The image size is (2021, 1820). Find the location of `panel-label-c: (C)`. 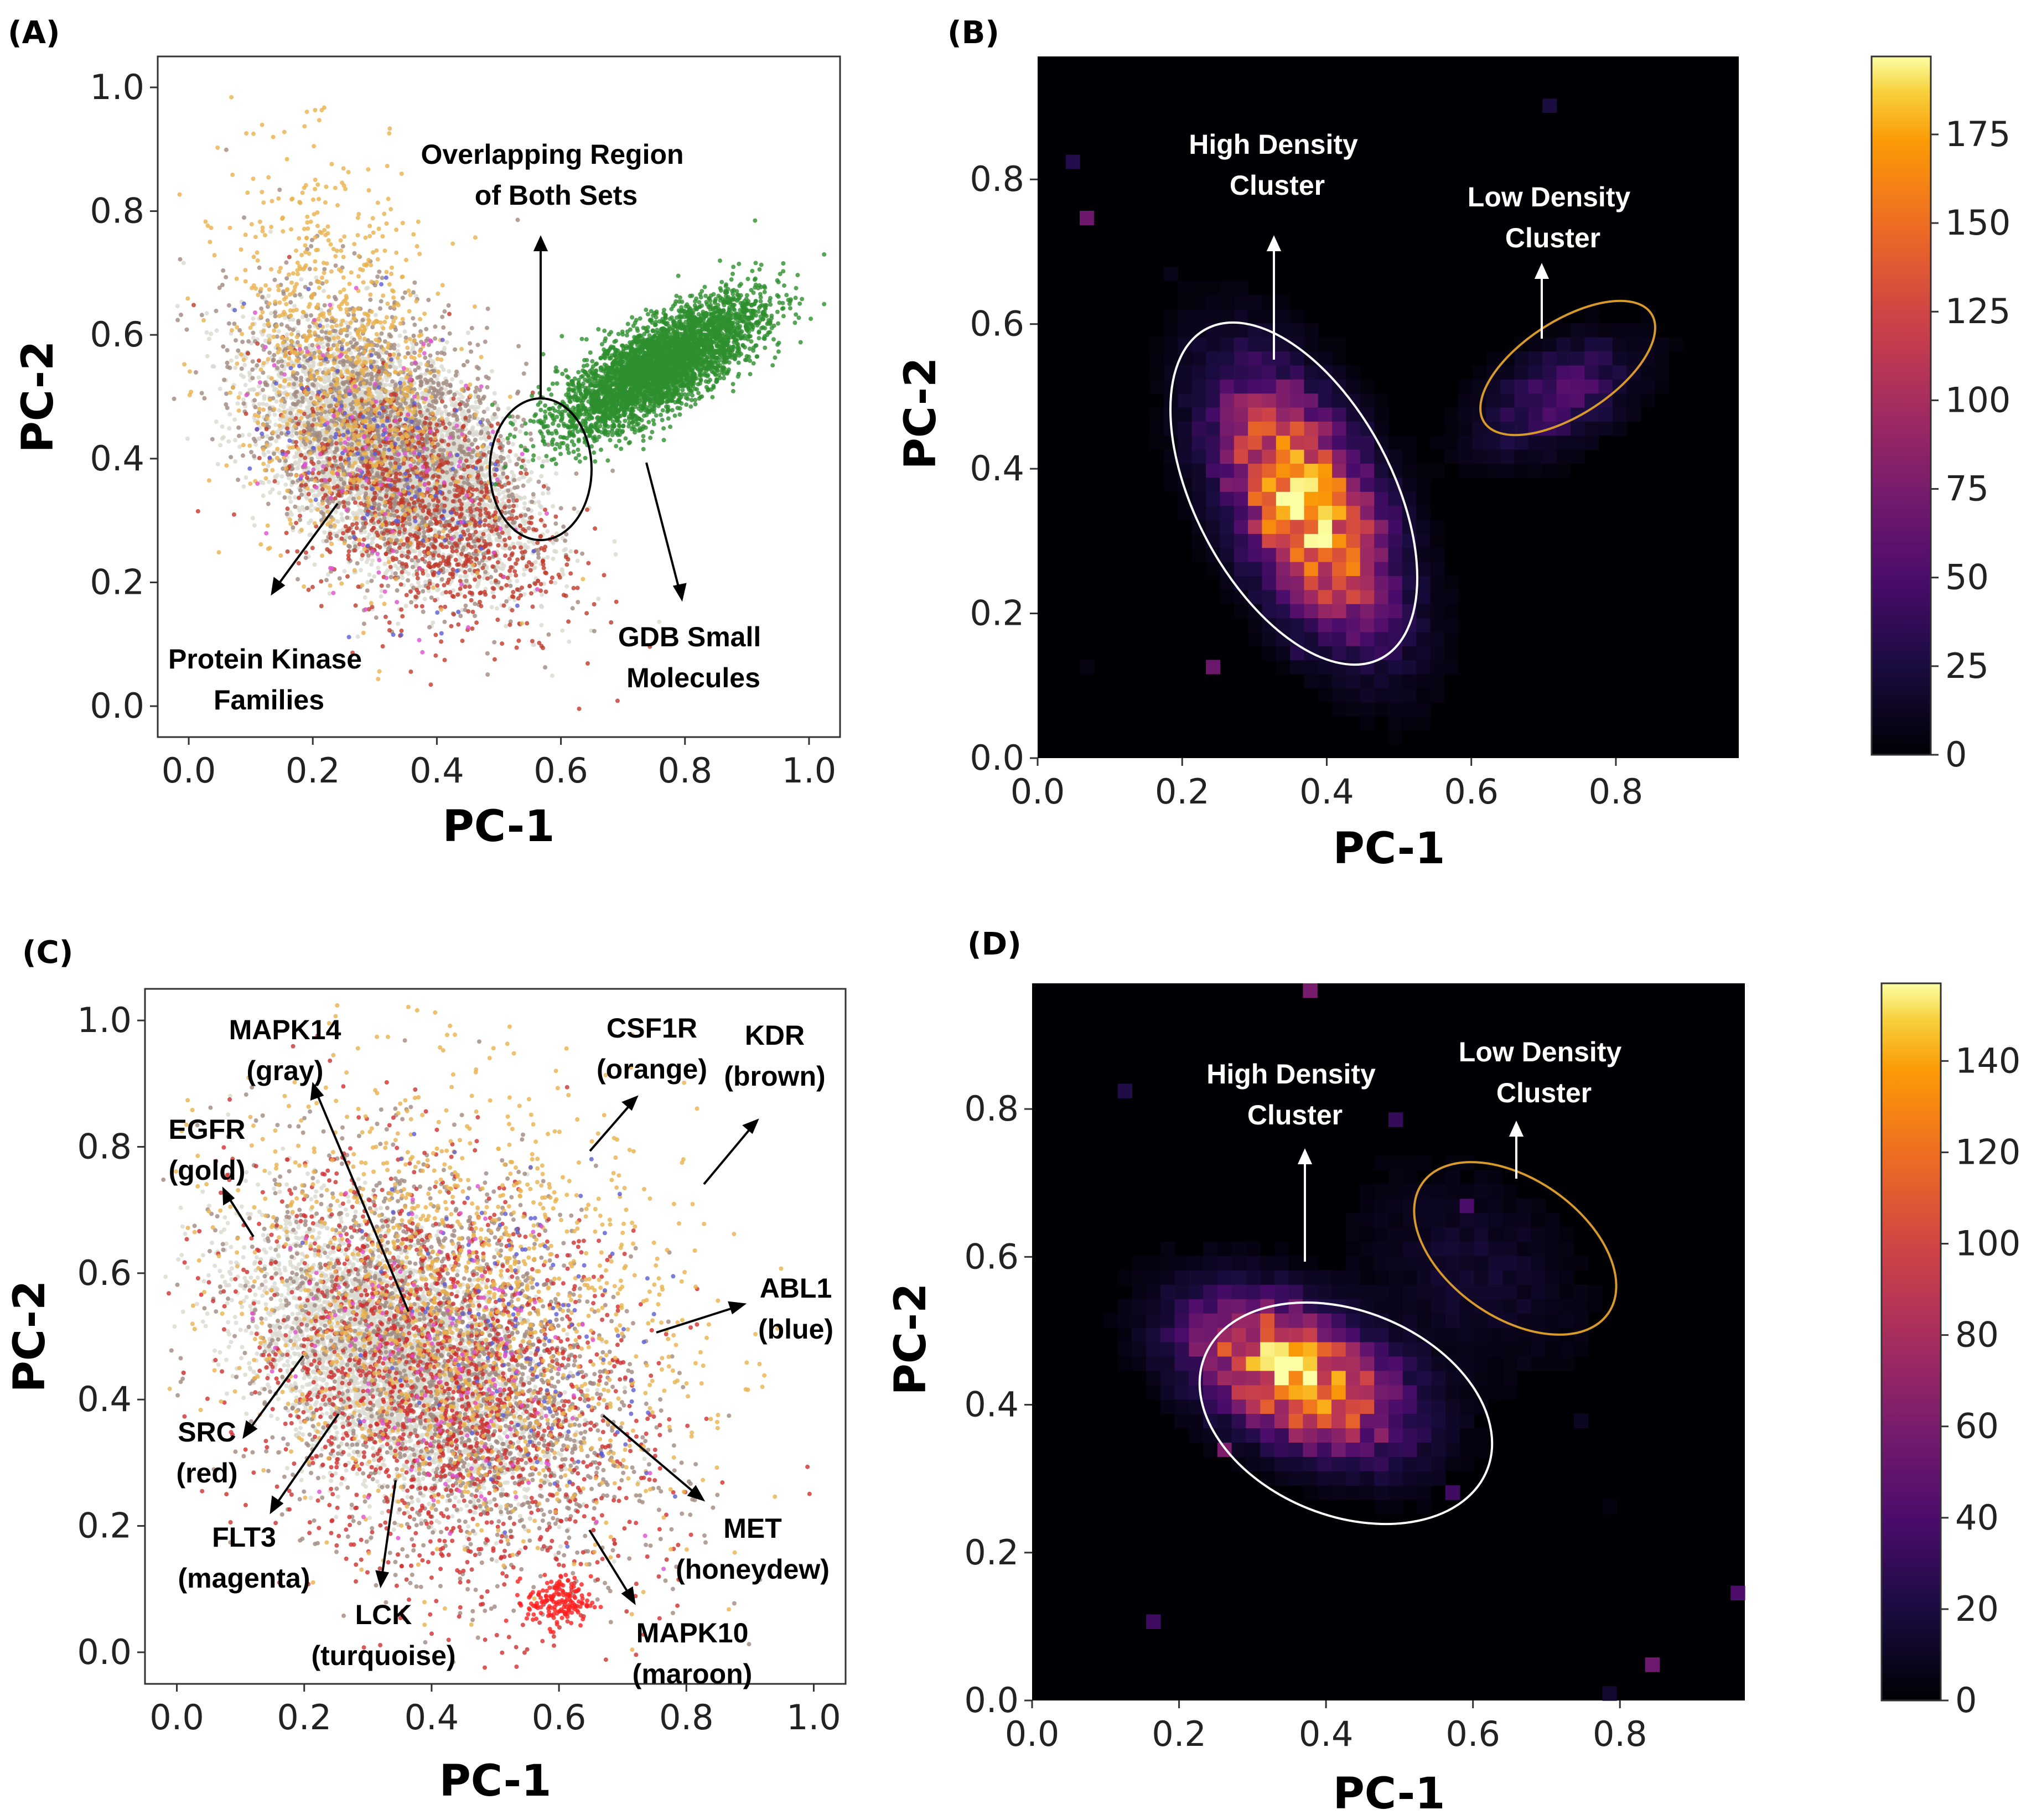

panel-label-c: (C) is located at coordinates (48, 953).